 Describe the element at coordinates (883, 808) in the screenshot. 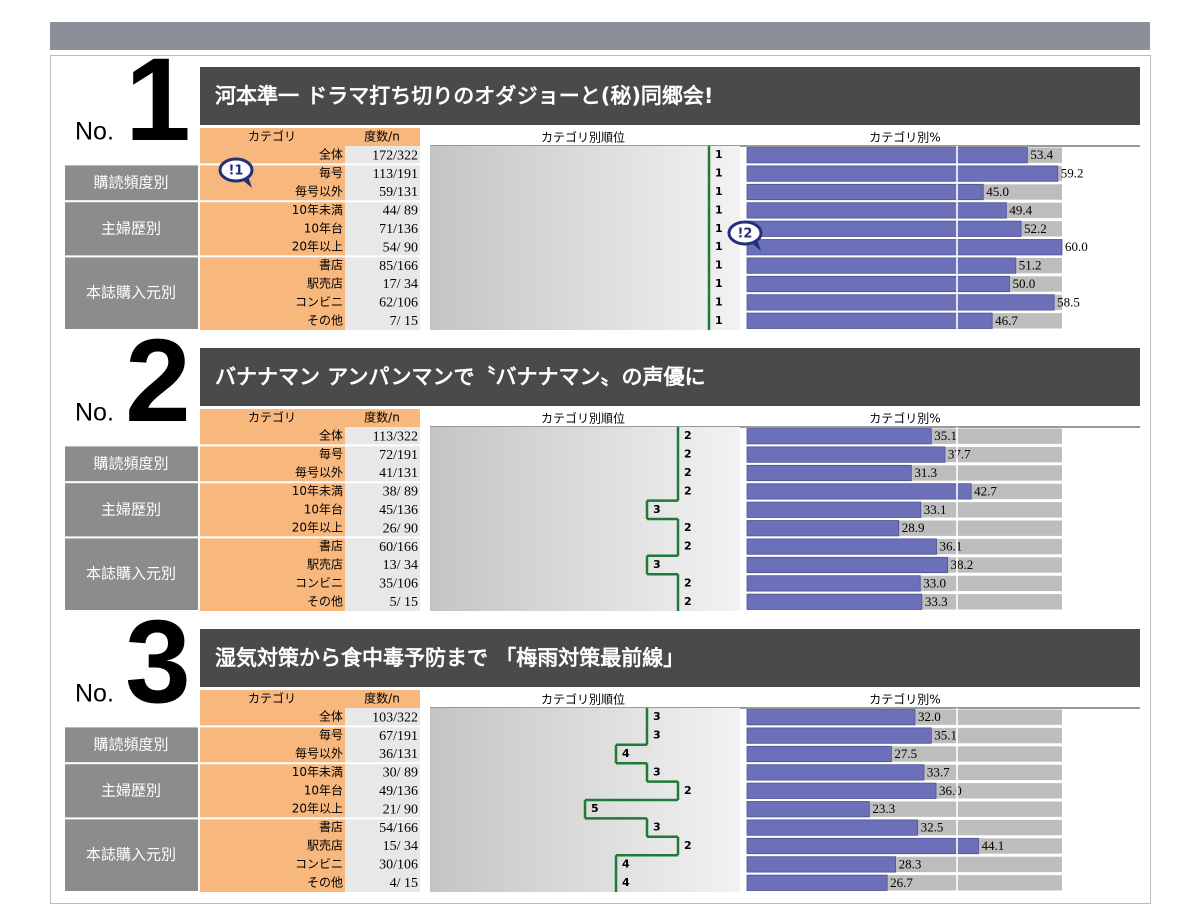

I see `percent-label: 23.3` at that location.